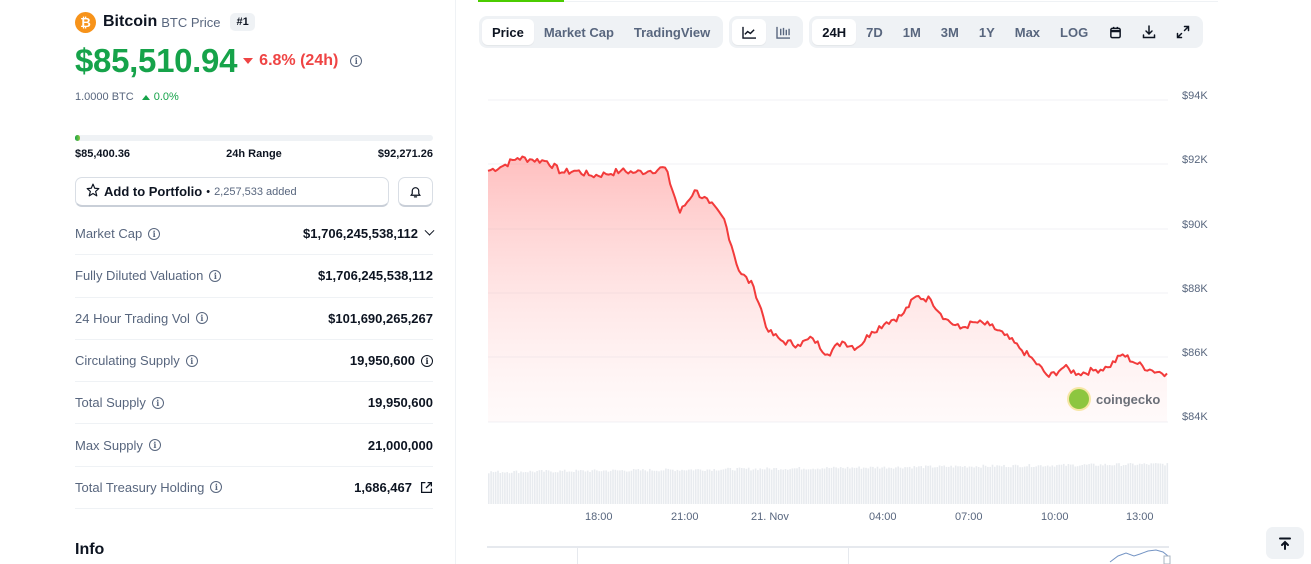 The image size is (1311, 564). I want to click on tab-market-cap: Market Cap, so click(578, 32).